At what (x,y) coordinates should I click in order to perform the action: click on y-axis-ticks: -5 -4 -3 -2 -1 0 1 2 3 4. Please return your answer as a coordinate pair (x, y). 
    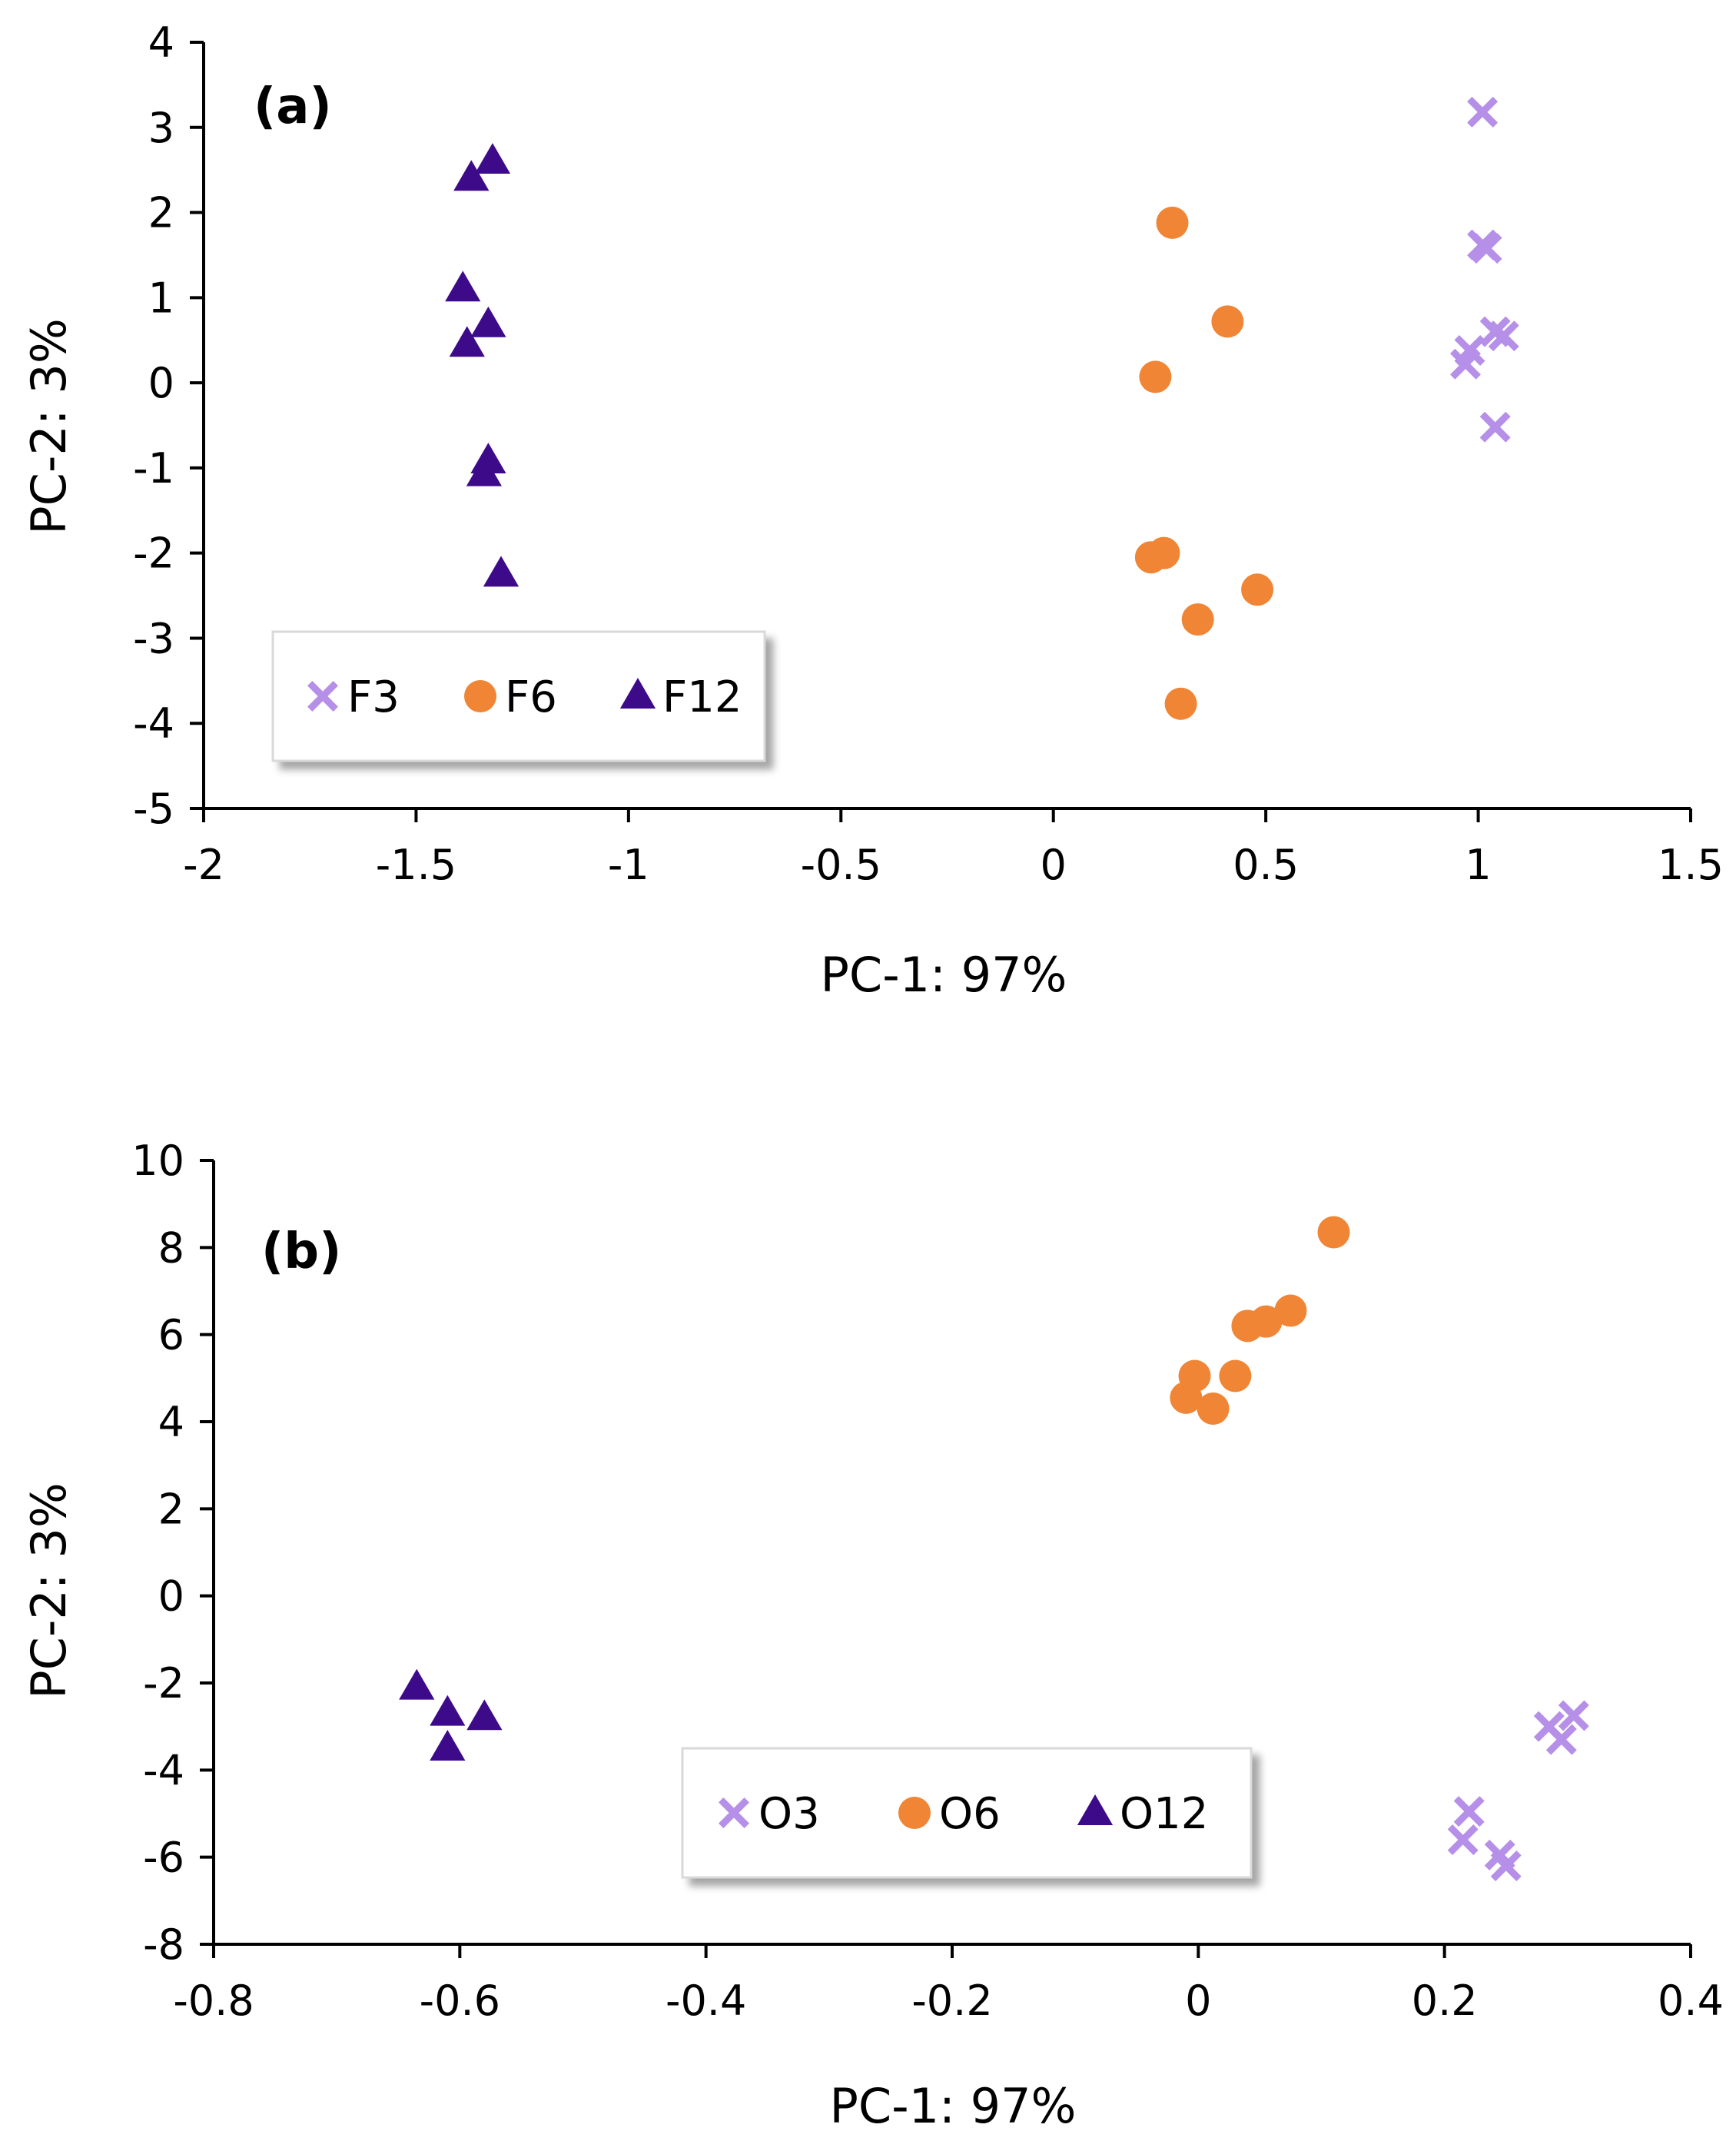
    Looking at the image, I should click on (168, 426).